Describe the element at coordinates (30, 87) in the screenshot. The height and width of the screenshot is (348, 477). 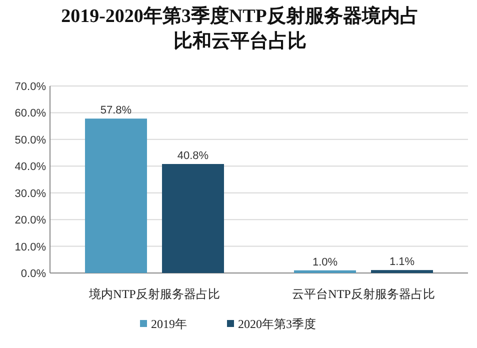
I see `y-tick-label: 70.0%` at that location.